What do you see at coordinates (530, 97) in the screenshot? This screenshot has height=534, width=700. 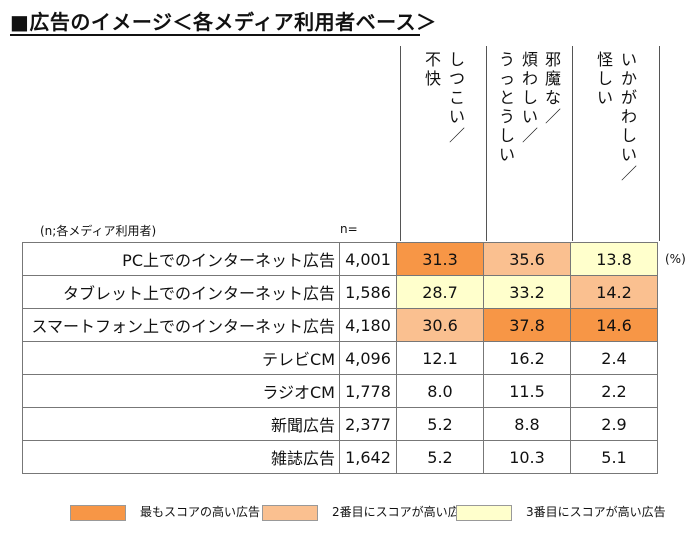 I see `column-header-2-line-2: 煩わしい／` at bounding box center [530, 97].